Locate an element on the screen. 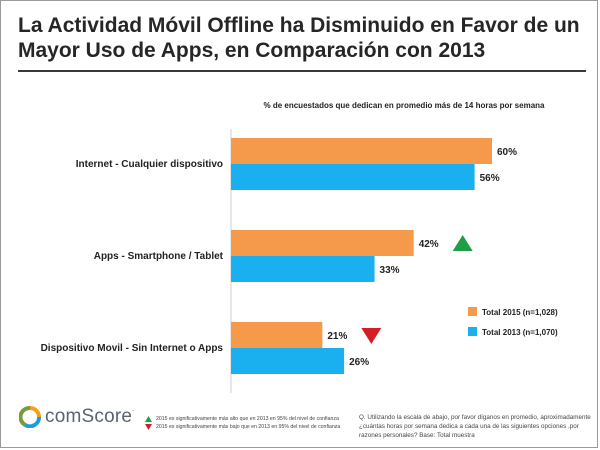  data-label: 33% is located at coordinates (390, 270).